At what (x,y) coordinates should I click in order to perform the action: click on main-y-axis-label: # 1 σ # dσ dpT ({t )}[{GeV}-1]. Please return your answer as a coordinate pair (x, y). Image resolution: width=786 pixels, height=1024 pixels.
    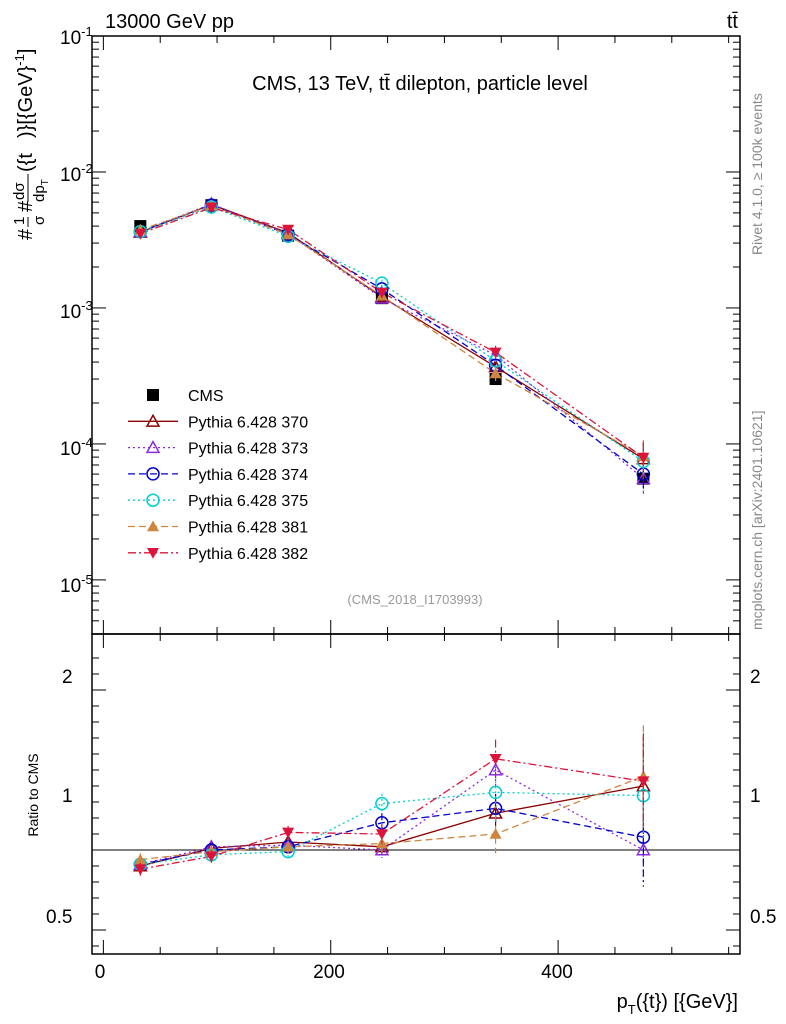
    Looking at the image, I should click on (31, 144).